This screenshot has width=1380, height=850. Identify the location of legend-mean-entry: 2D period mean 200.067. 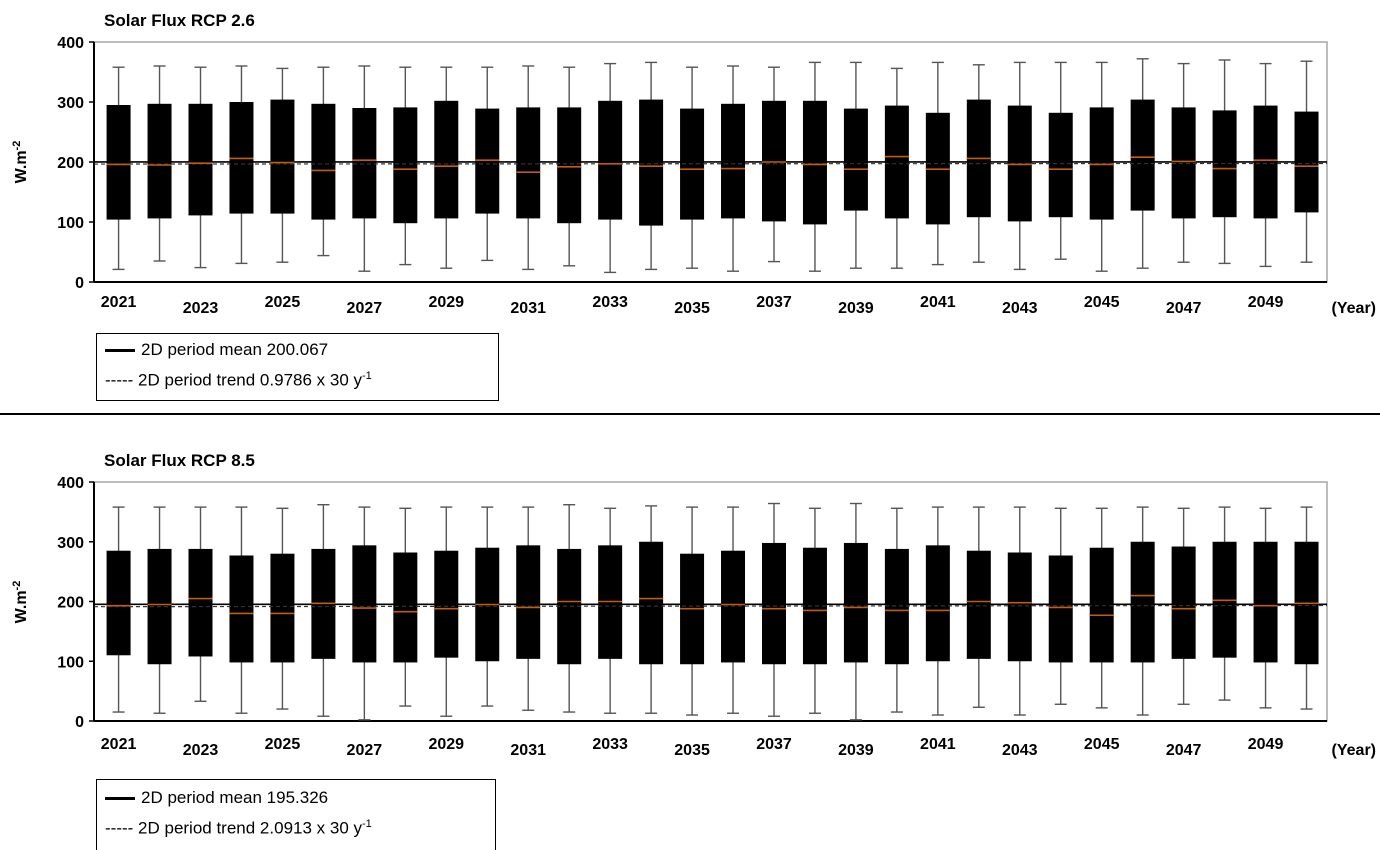
(216, 350).